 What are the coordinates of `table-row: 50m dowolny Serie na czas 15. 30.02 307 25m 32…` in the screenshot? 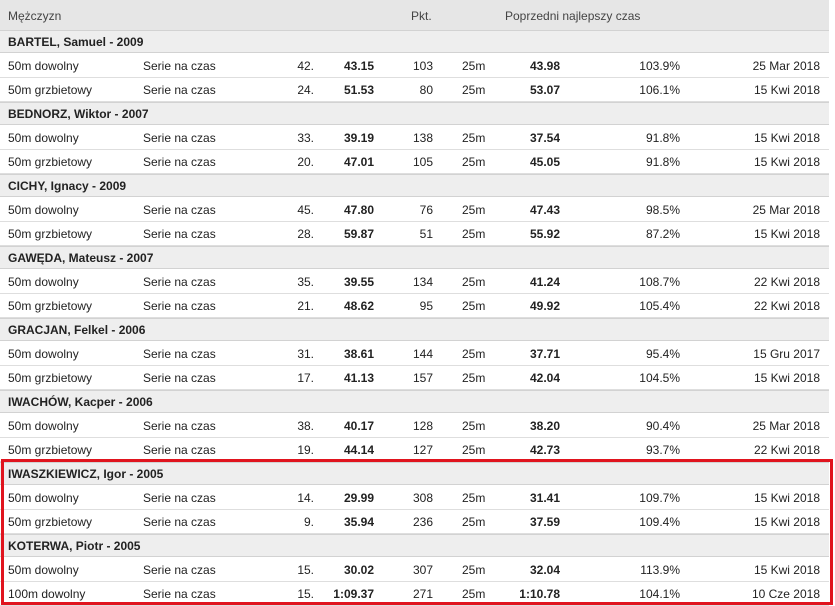 It's located at (414, 570).